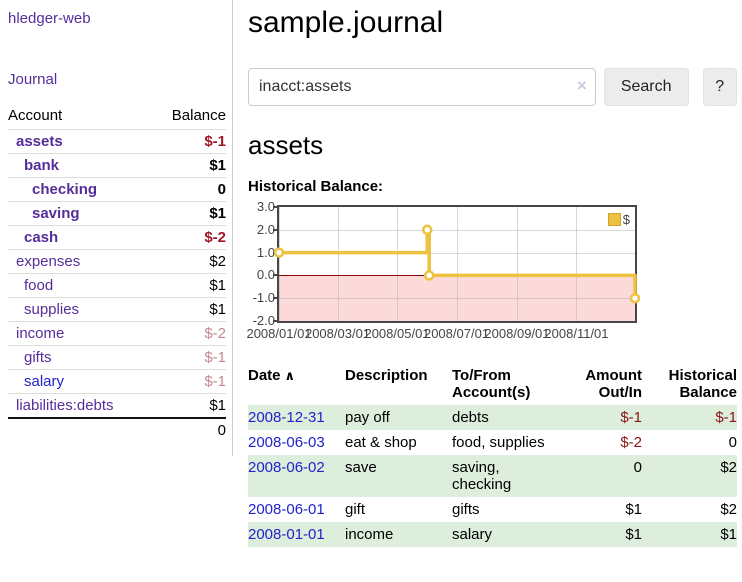 The width and height of the screenshot is (742, 582). I want to click on register-date-link: 2008-06-01, so click(286, 509).